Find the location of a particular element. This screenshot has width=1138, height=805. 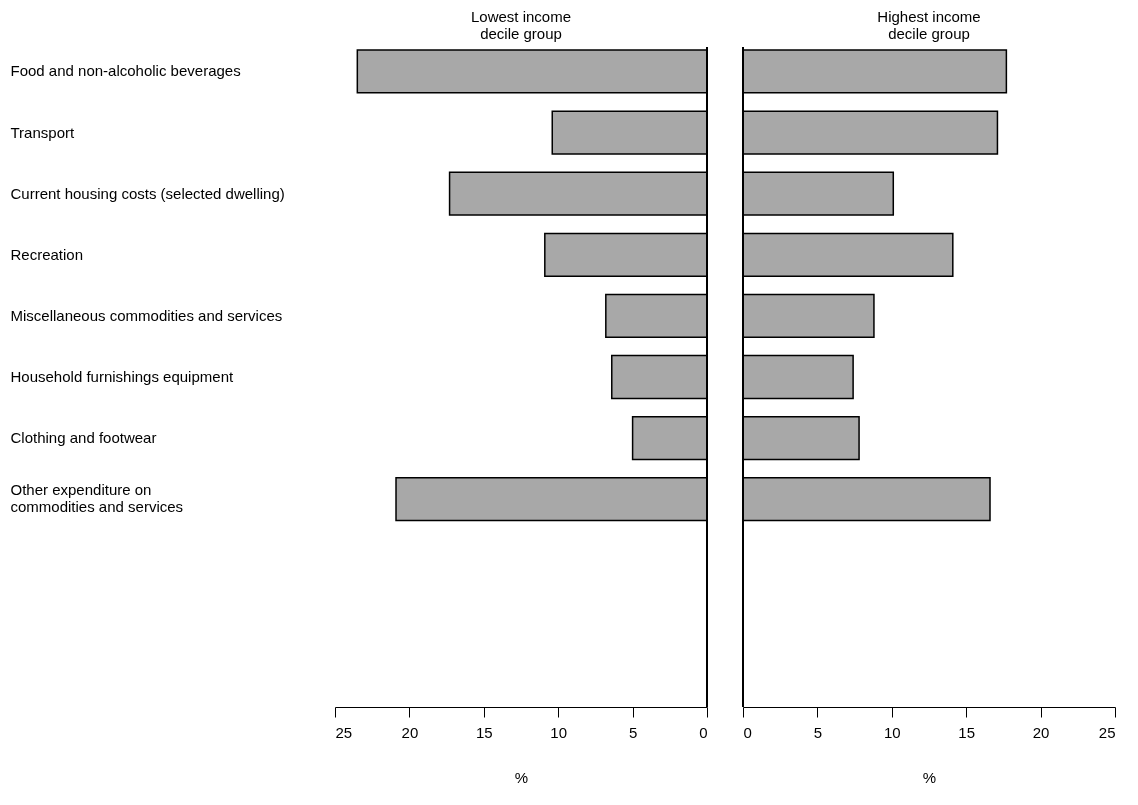

chart-title: Highest income decile group is located at coordinates (929, 25).